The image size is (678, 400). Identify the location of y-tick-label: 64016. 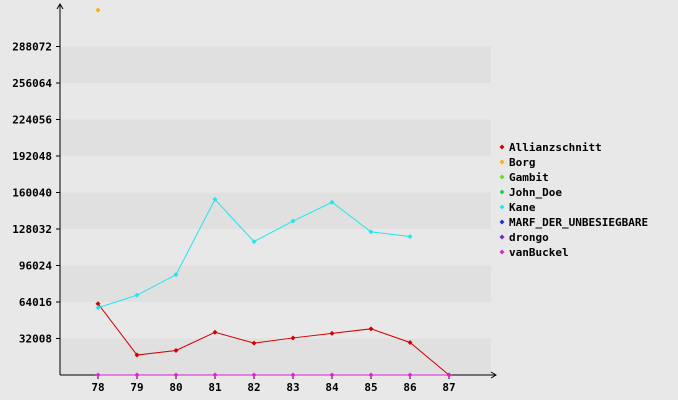
(35, 302).